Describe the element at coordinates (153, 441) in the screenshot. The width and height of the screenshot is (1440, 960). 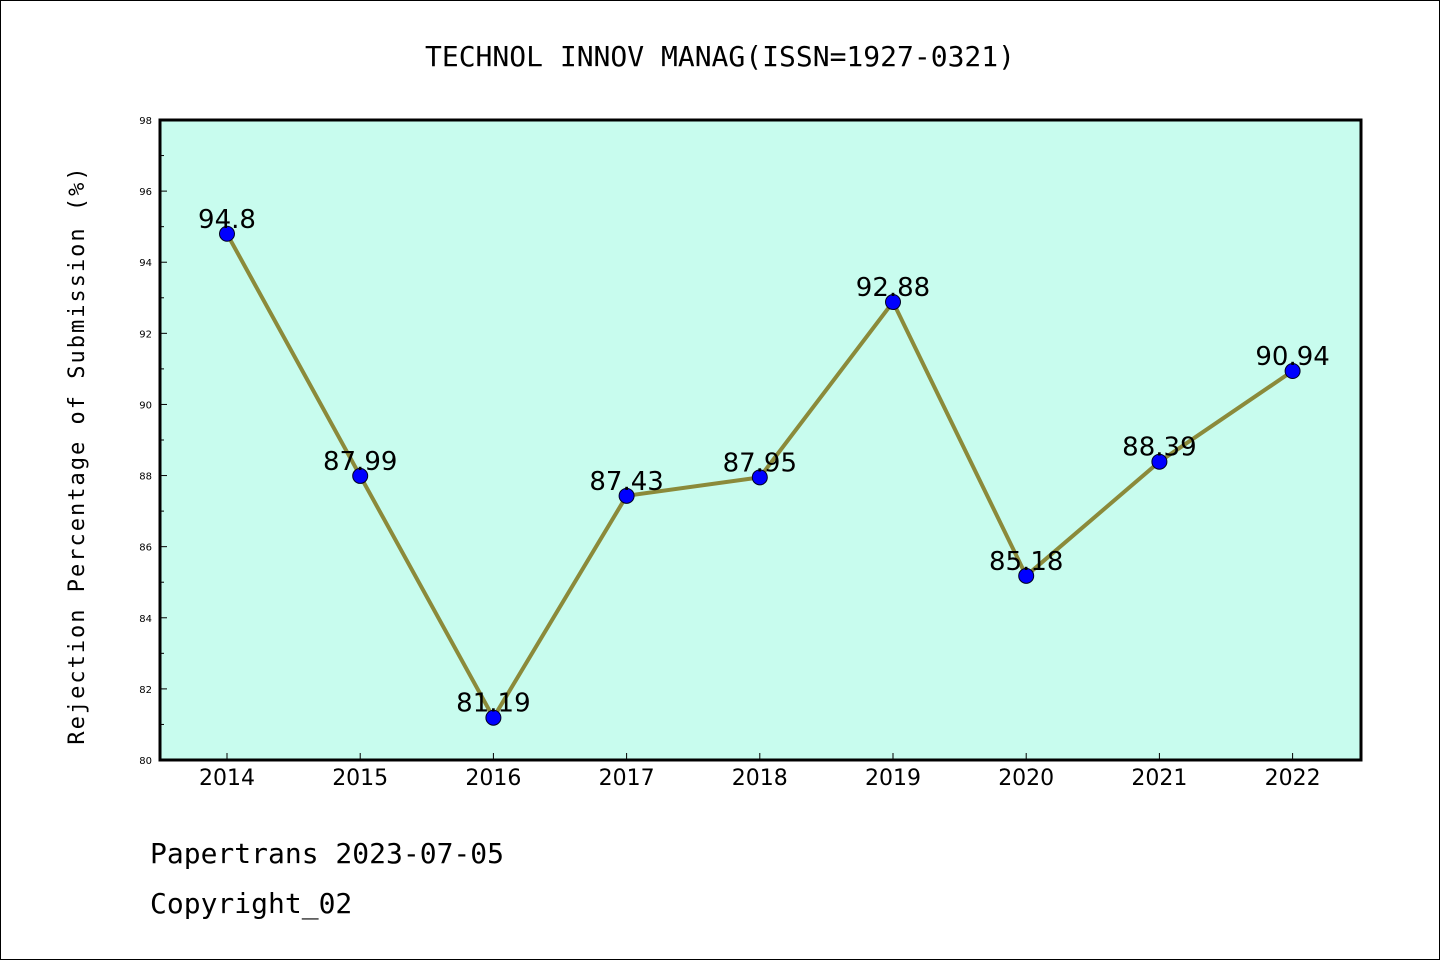
I see `y-axis-ticks: 80 82 84 86 88 90 92 94 96 98` at that location.